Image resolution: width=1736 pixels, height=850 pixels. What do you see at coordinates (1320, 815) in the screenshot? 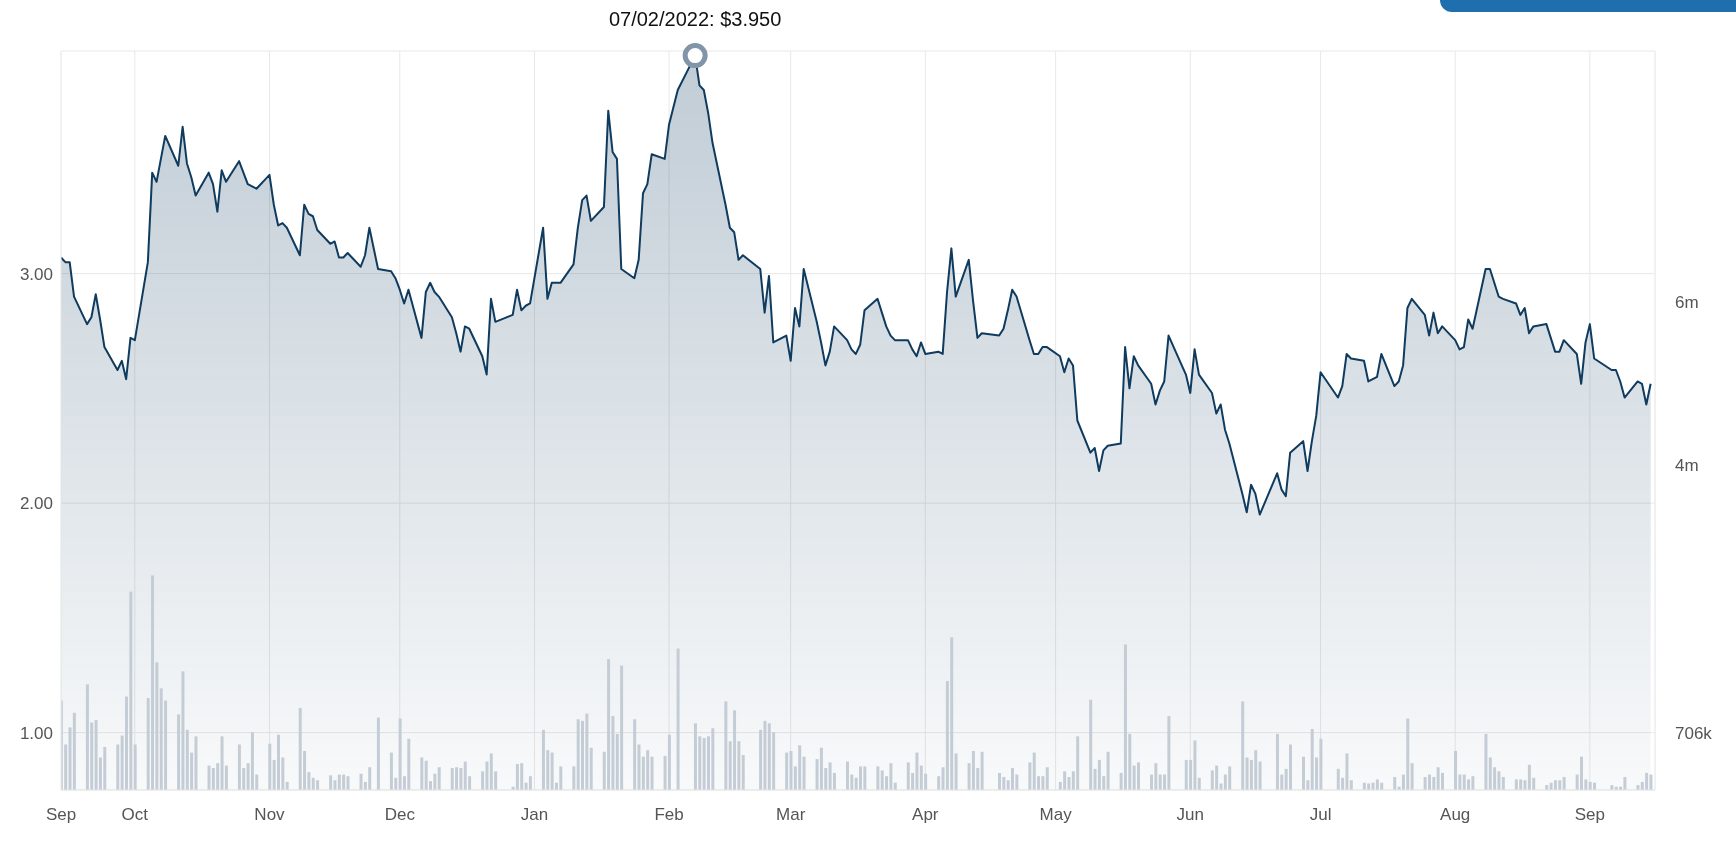
I see `x-tick-label: Jul` at bounding box center [1320, 815].